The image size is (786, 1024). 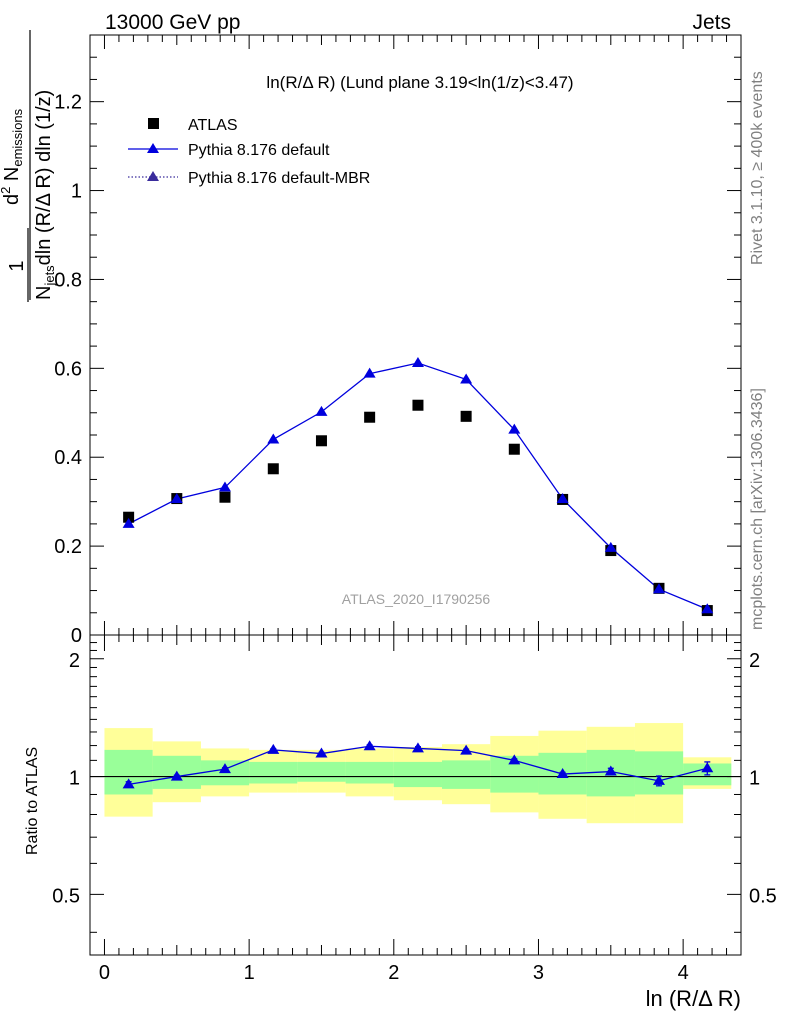 What do you see at coordinates (68, 547) in the screenshot?
I see `main-ytick-label: 0.2` at bounding box center [68, 547].